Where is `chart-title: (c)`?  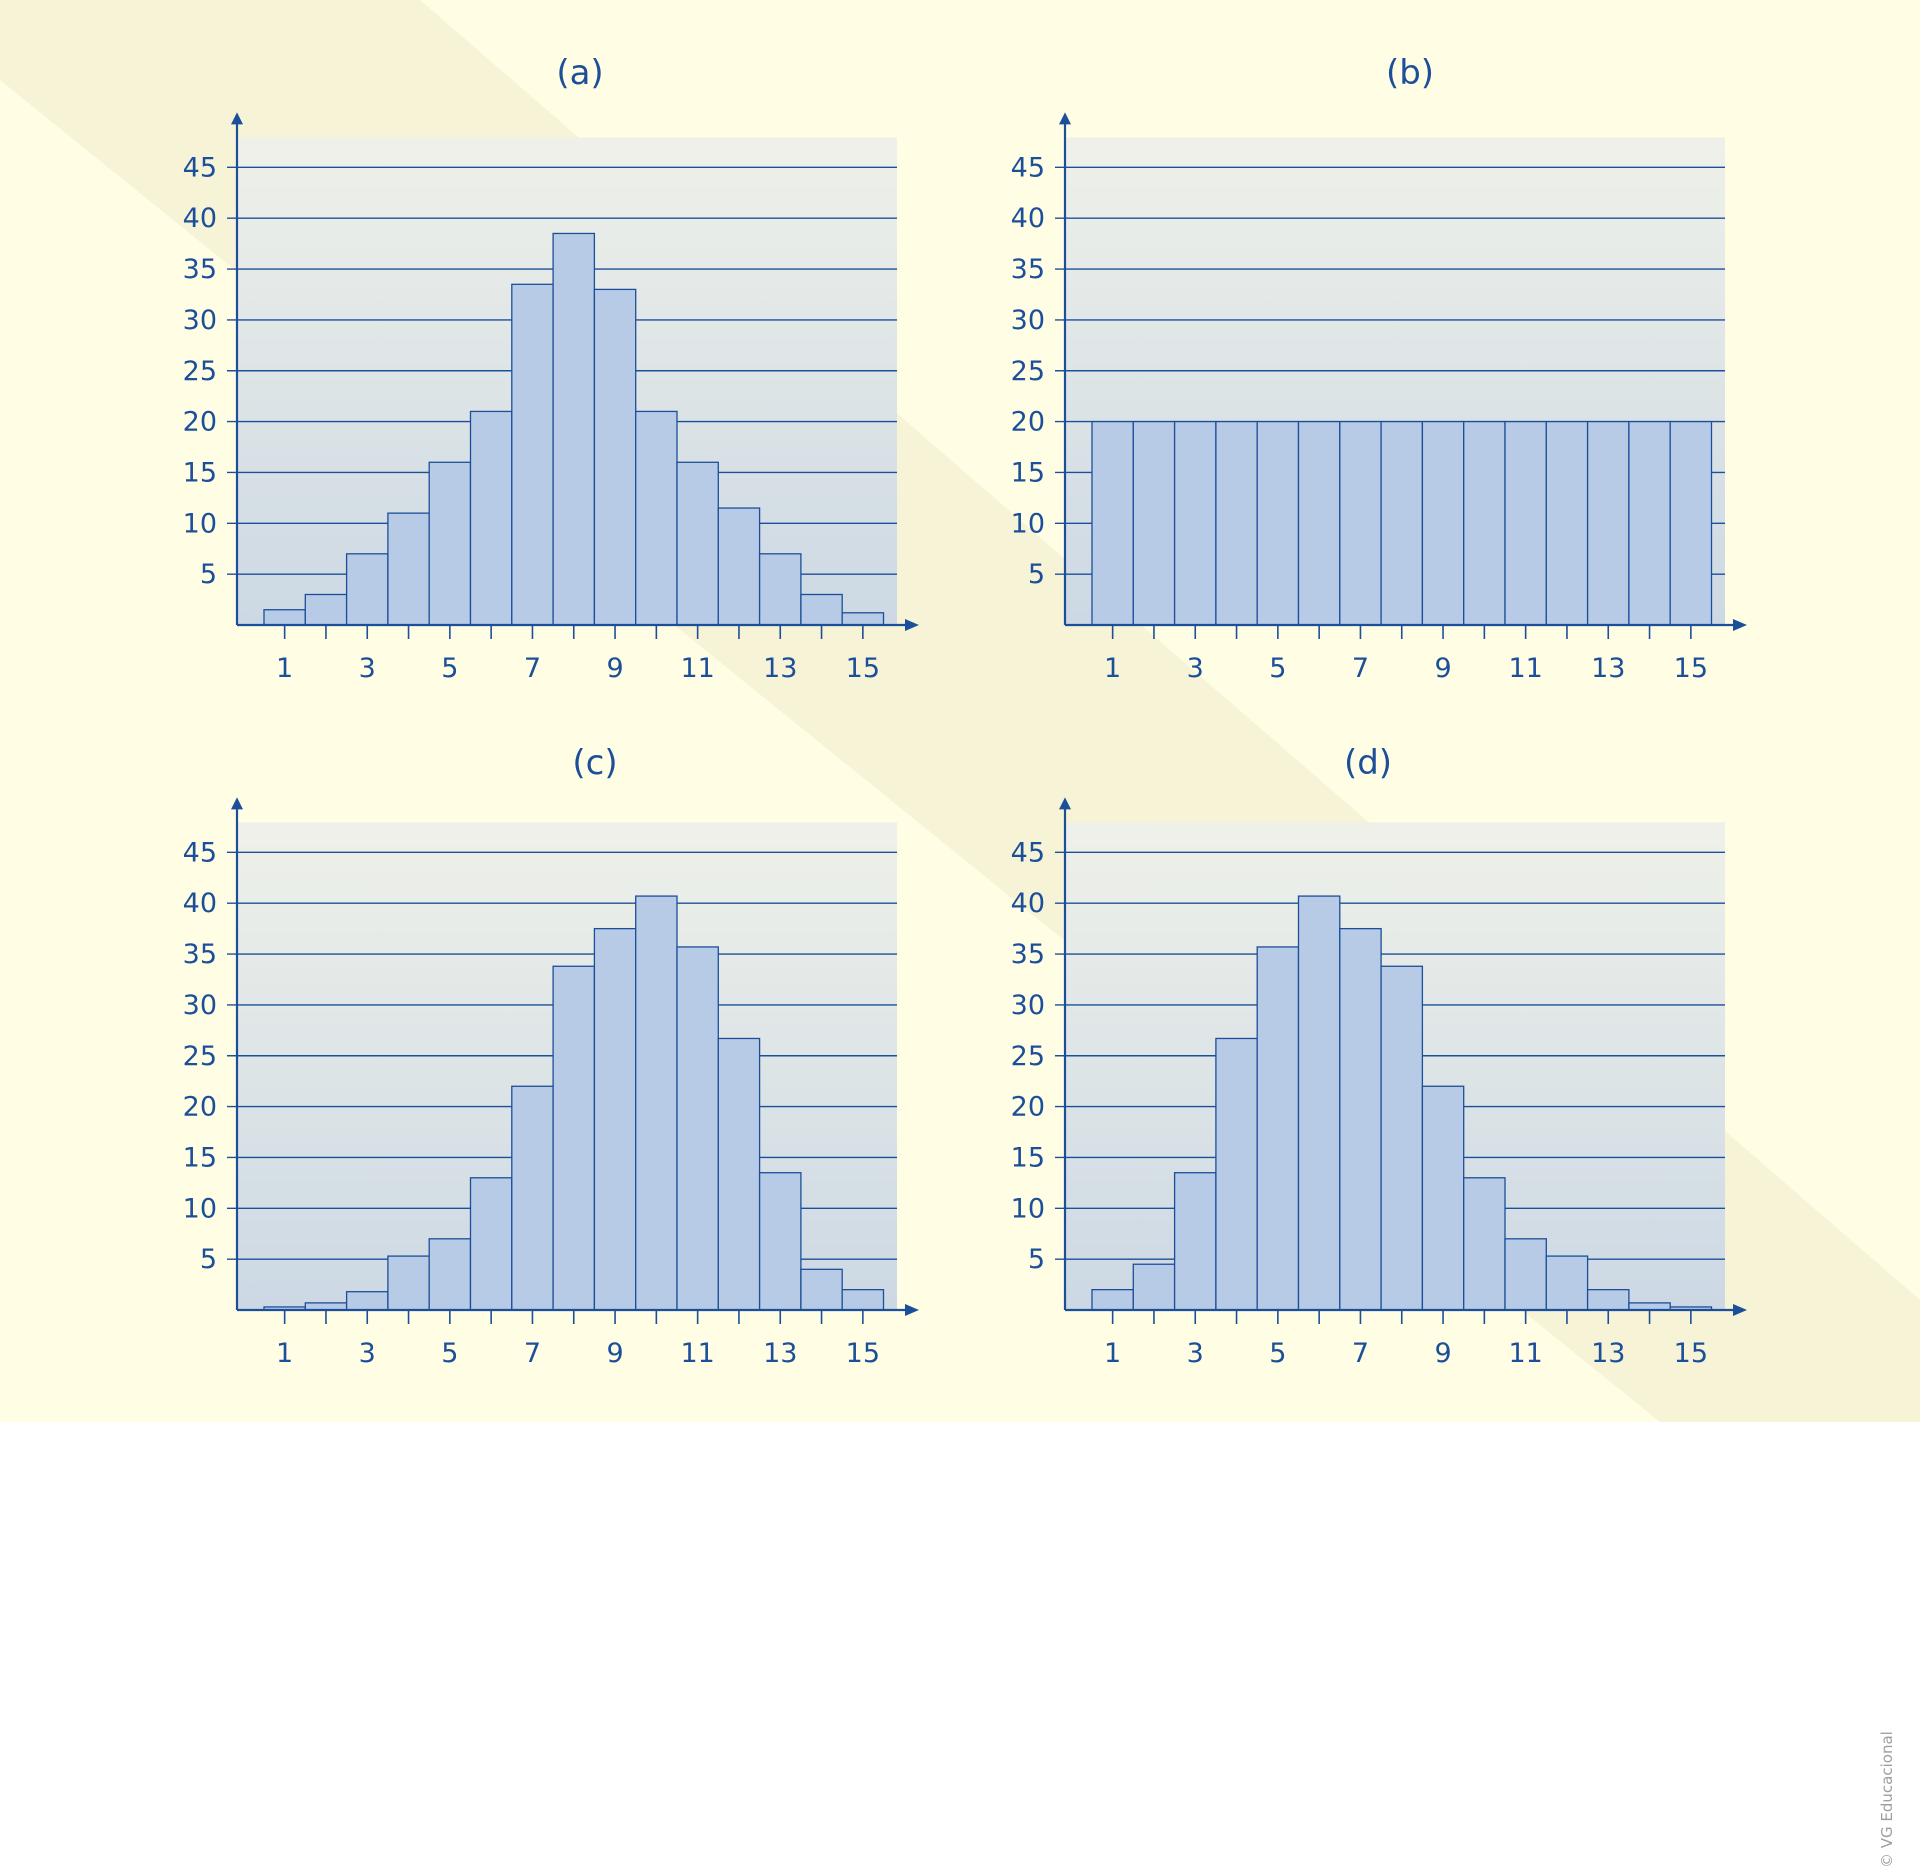 chart-title: (c) is located at coordinates (594, 763).